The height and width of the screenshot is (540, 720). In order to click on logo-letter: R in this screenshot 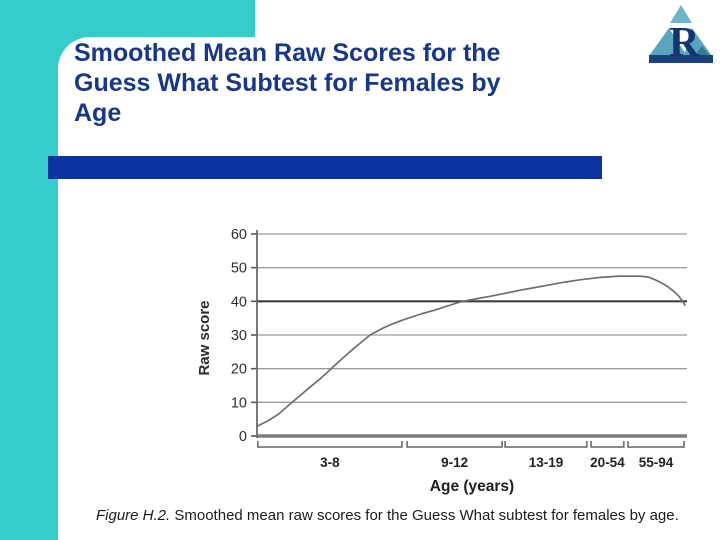, I will do `click(684, 42)`.